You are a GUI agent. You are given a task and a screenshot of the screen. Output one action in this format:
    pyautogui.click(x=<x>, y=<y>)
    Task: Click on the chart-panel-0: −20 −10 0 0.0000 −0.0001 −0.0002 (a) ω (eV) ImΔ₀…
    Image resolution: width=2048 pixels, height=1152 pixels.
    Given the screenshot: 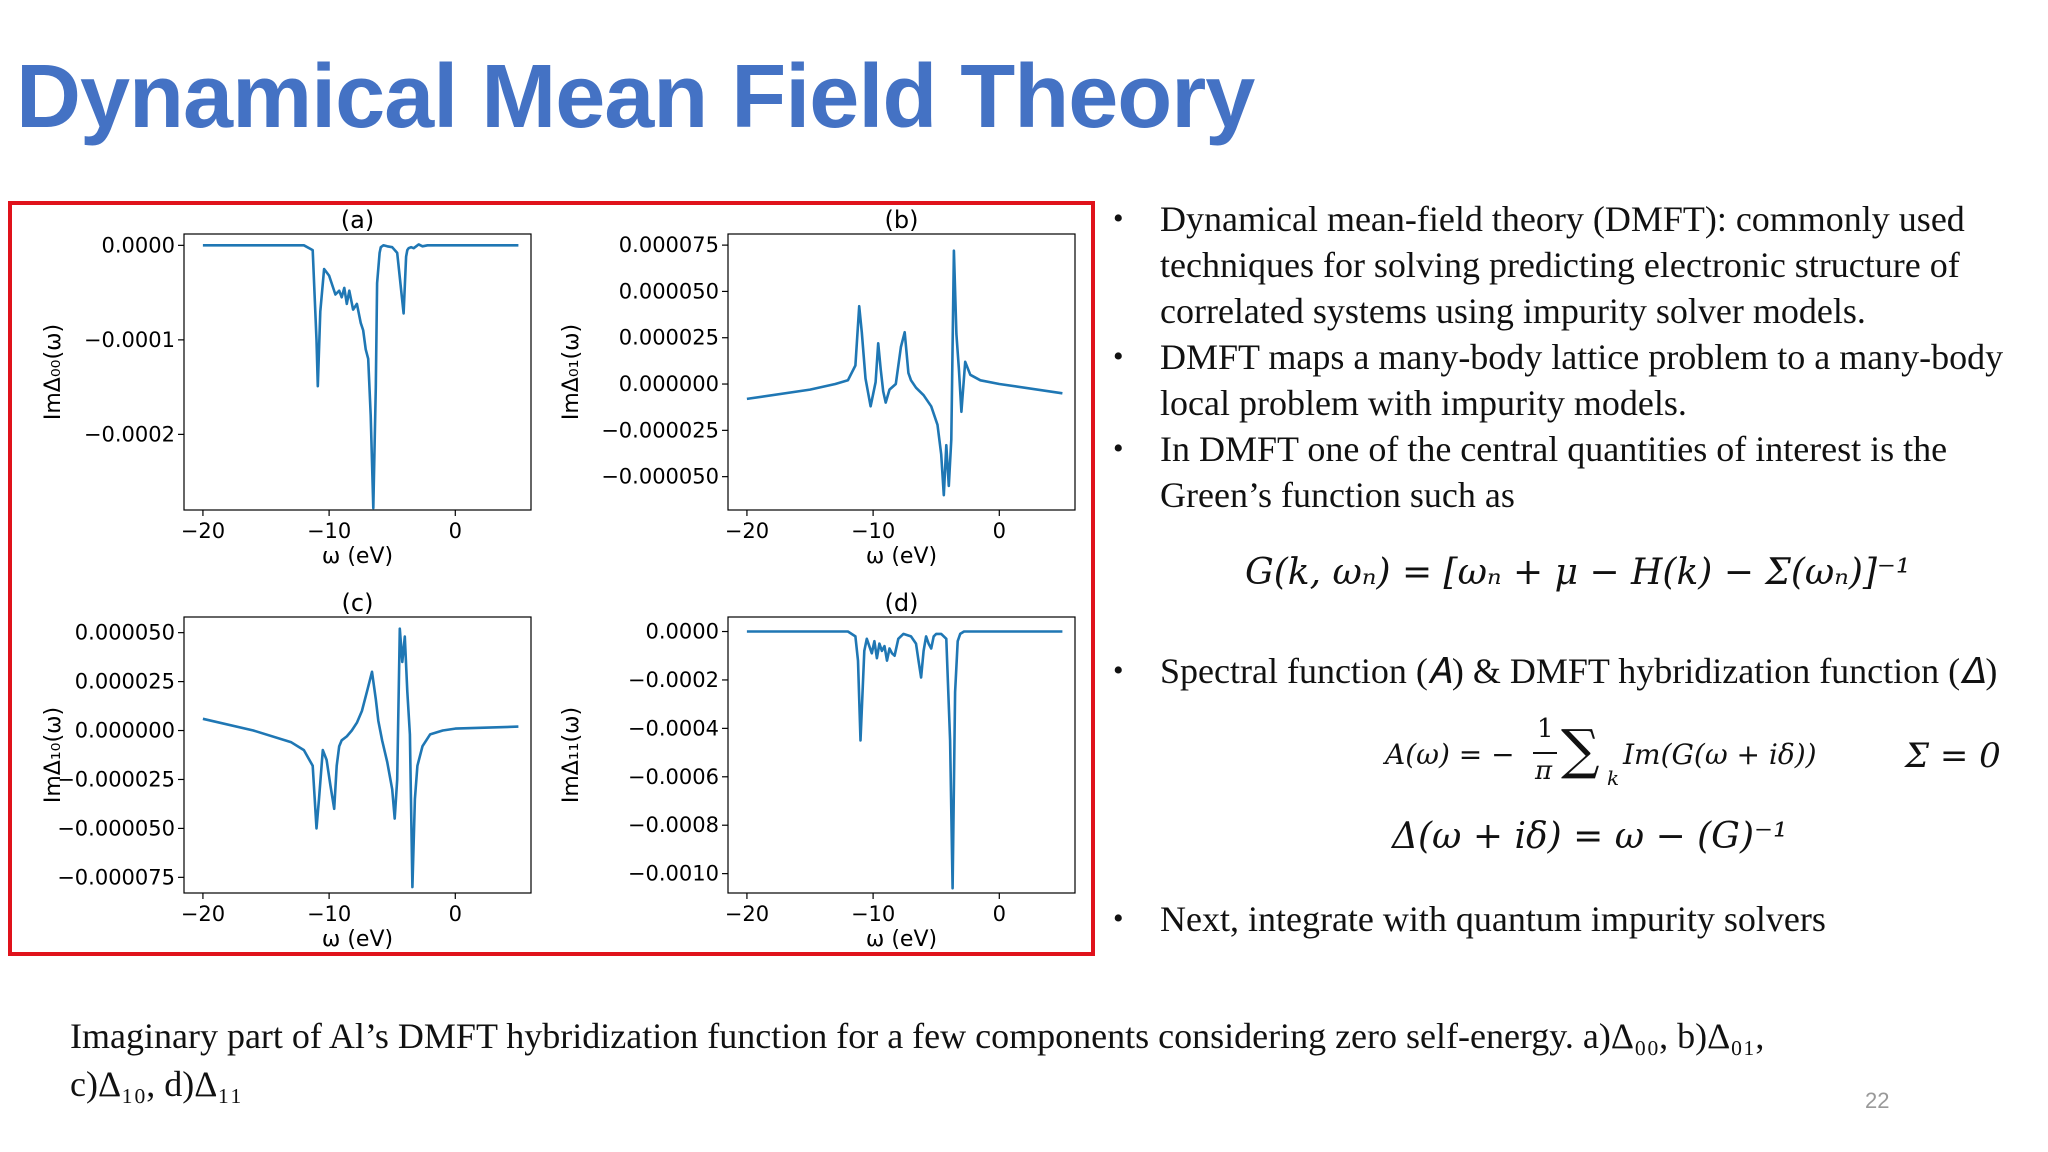 What is the action you would take?
    pyautogui.click(x=286, y=387)
    